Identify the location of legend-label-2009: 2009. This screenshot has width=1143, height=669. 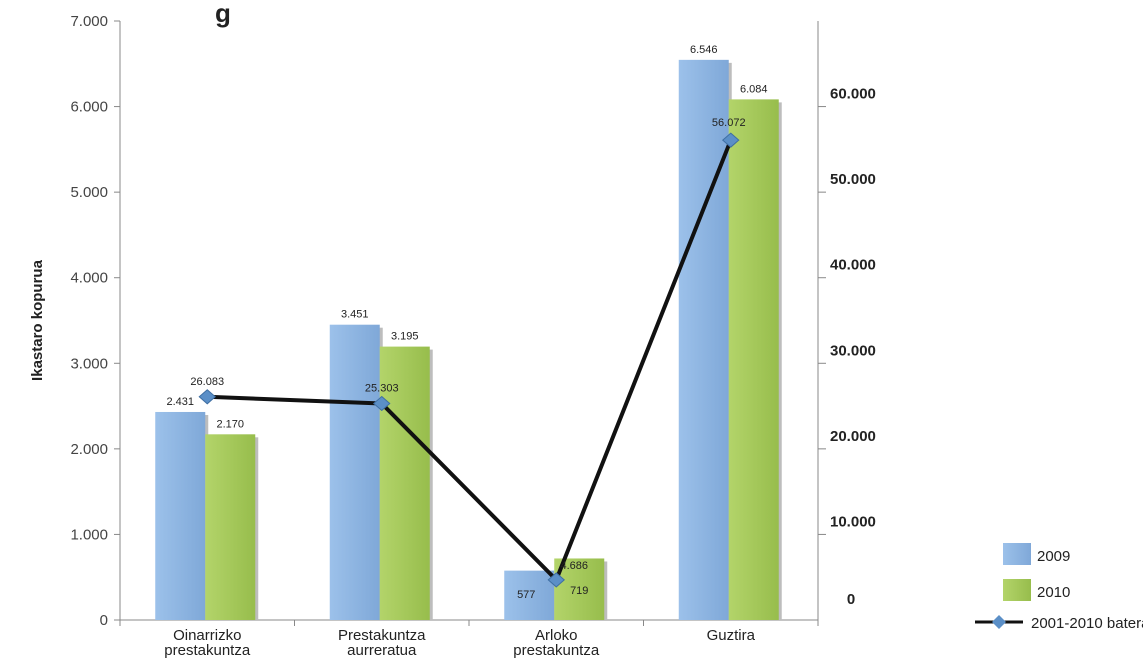
(1053, 556).